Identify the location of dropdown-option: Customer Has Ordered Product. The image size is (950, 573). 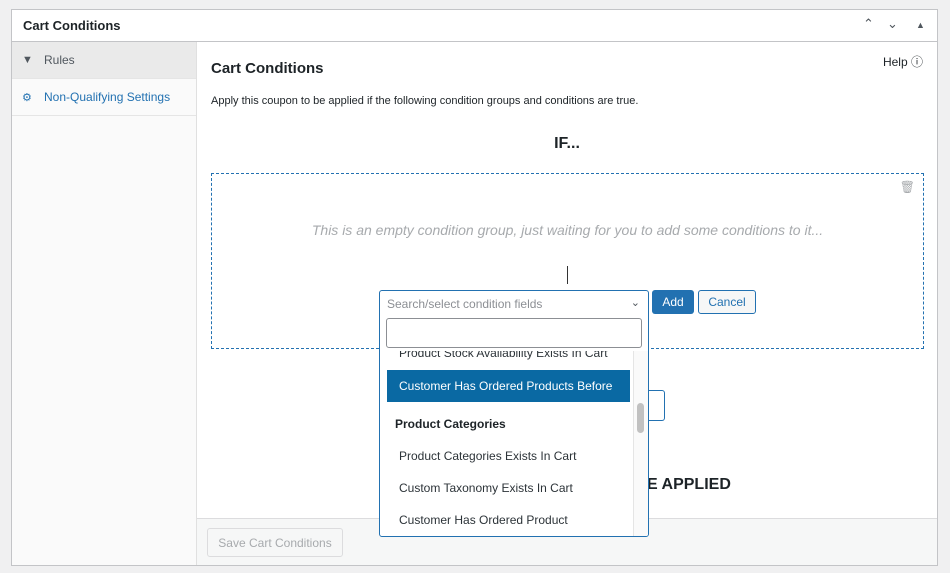
(483, 520).